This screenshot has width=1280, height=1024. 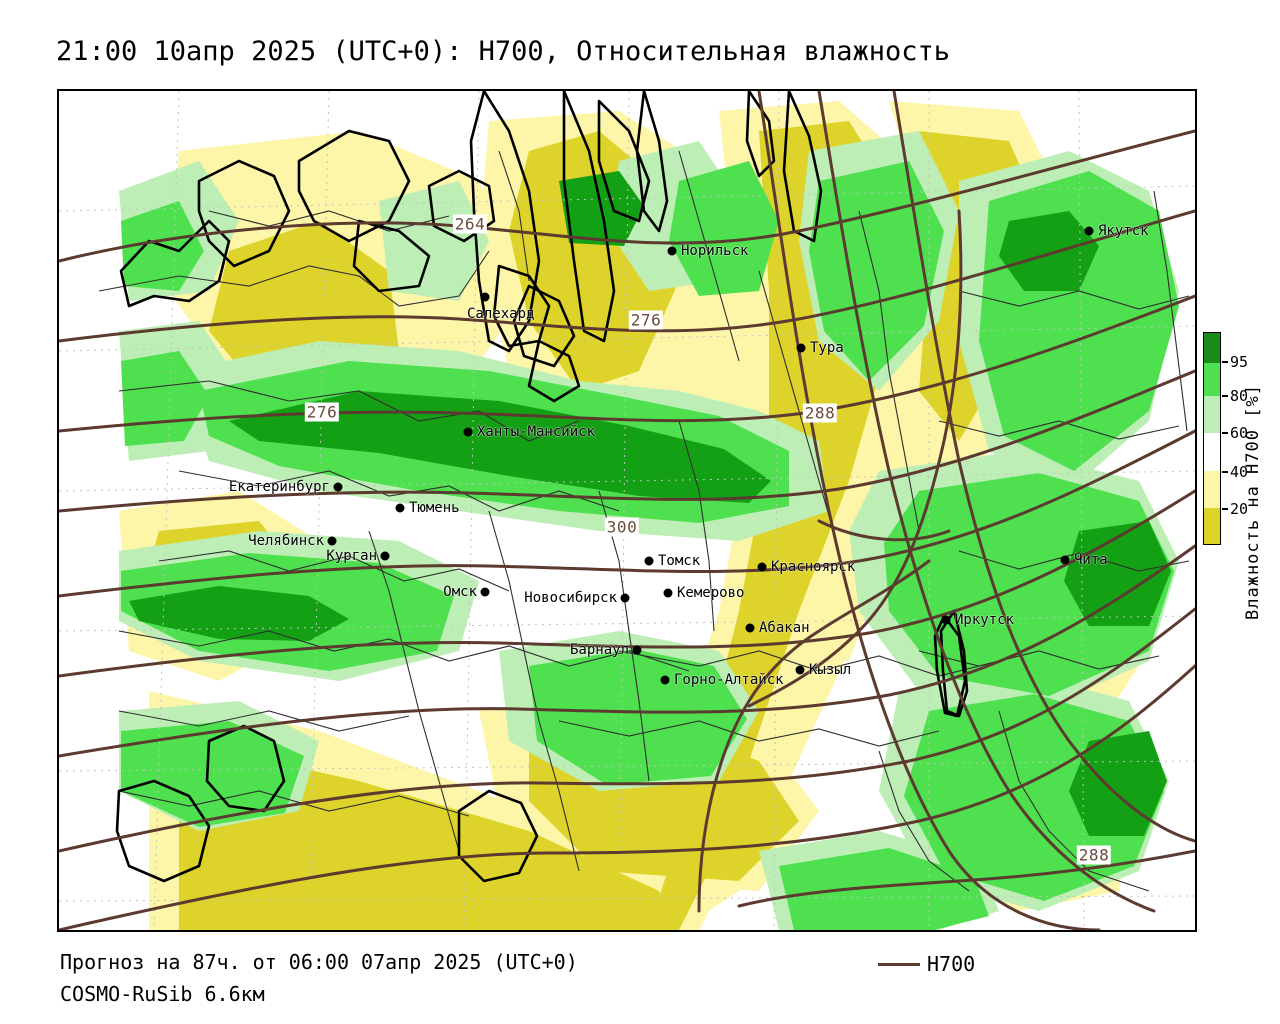 I want to click on contour-value-label: 264, so click(x=470, y=224).